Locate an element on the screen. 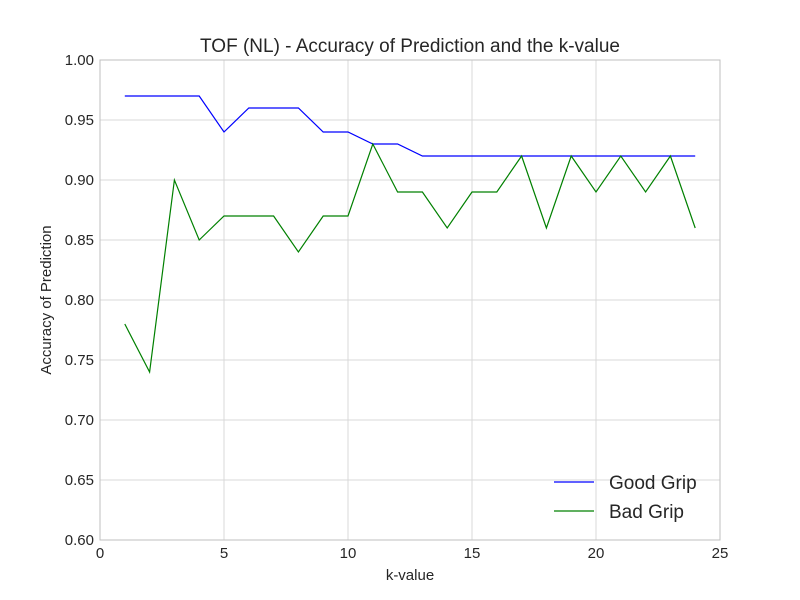 The width and height of the screenshot is (800, 600). x-tick-label: 5 is located at coordinates (224, 553).